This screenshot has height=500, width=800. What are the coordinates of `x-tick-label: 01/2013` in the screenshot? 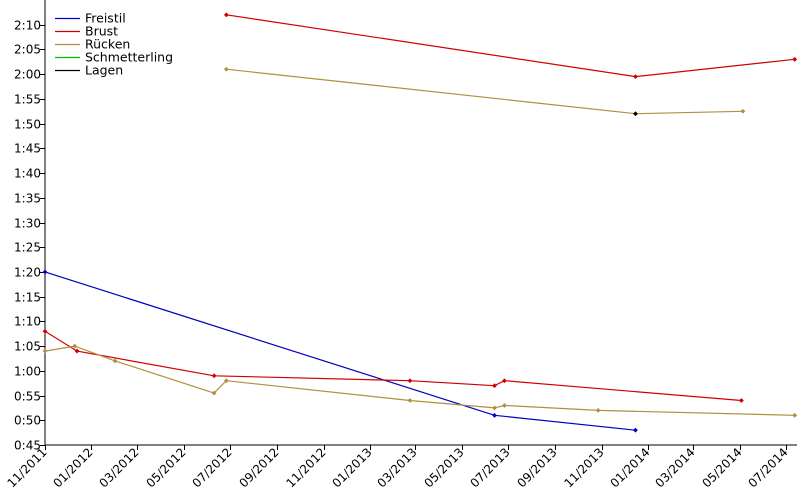 It's located at (351, 467).